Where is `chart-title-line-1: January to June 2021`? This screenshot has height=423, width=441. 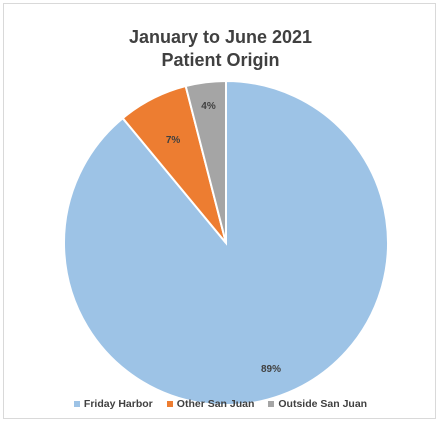 chart-title-line-1: January to June 2021 is located at coordinates (220, 37).